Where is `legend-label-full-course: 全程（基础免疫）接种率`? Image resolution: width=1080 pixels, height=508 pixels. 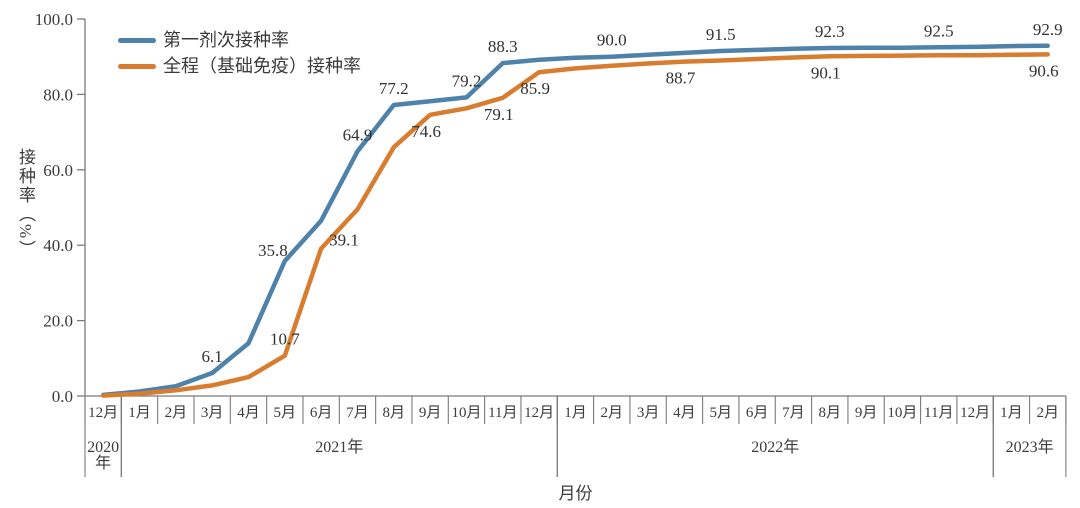
legend-label-full-course: 全程（基础免疫）接种率 is located at coordinates (262, 66).